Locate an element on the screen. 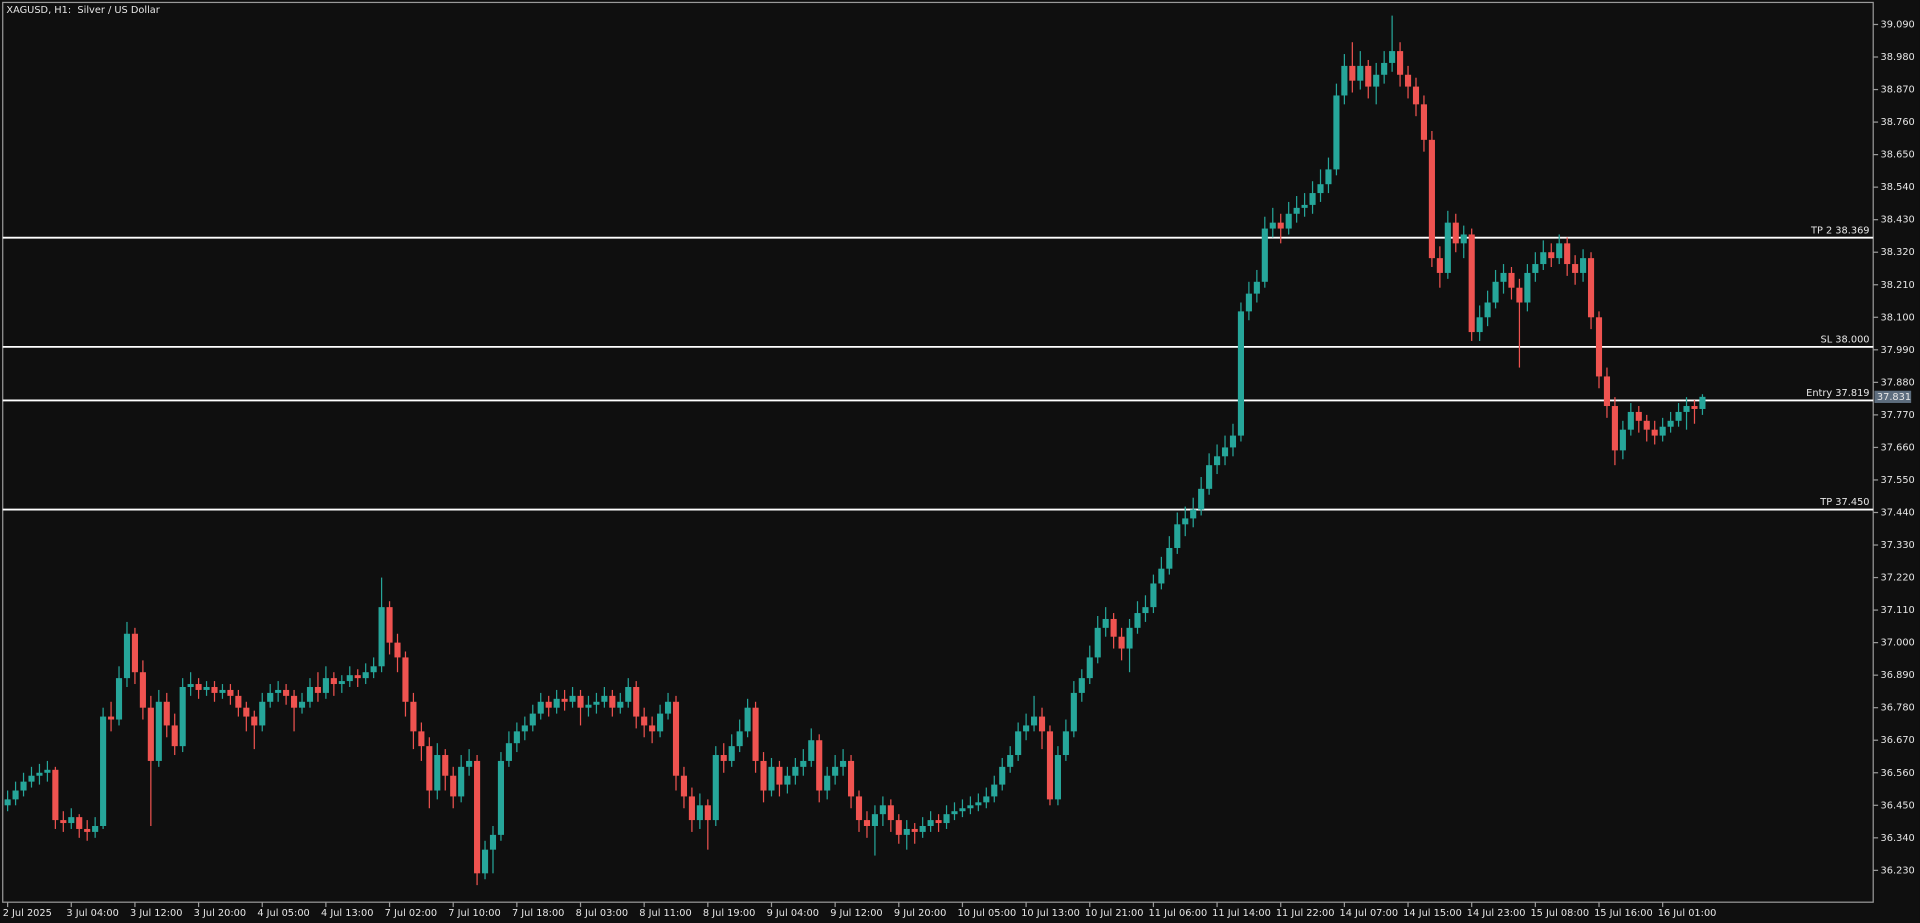 The height and width of the screenshot is (923, 1920). x-tick-label: 9 Jul 12:00 is located at coordinates (856, 913).